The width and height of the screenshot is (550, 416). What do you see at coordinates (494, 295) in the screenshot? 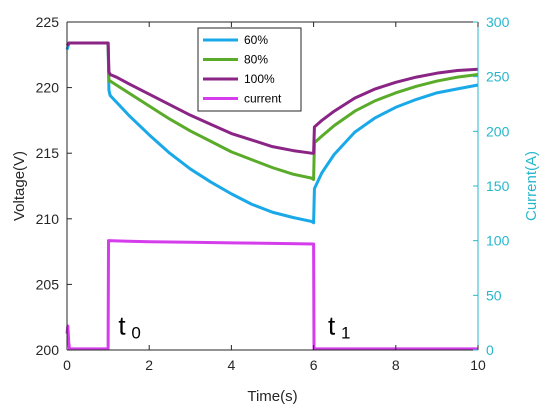
I see `y2-tick-label: 50` at bounding box center [494, 295].